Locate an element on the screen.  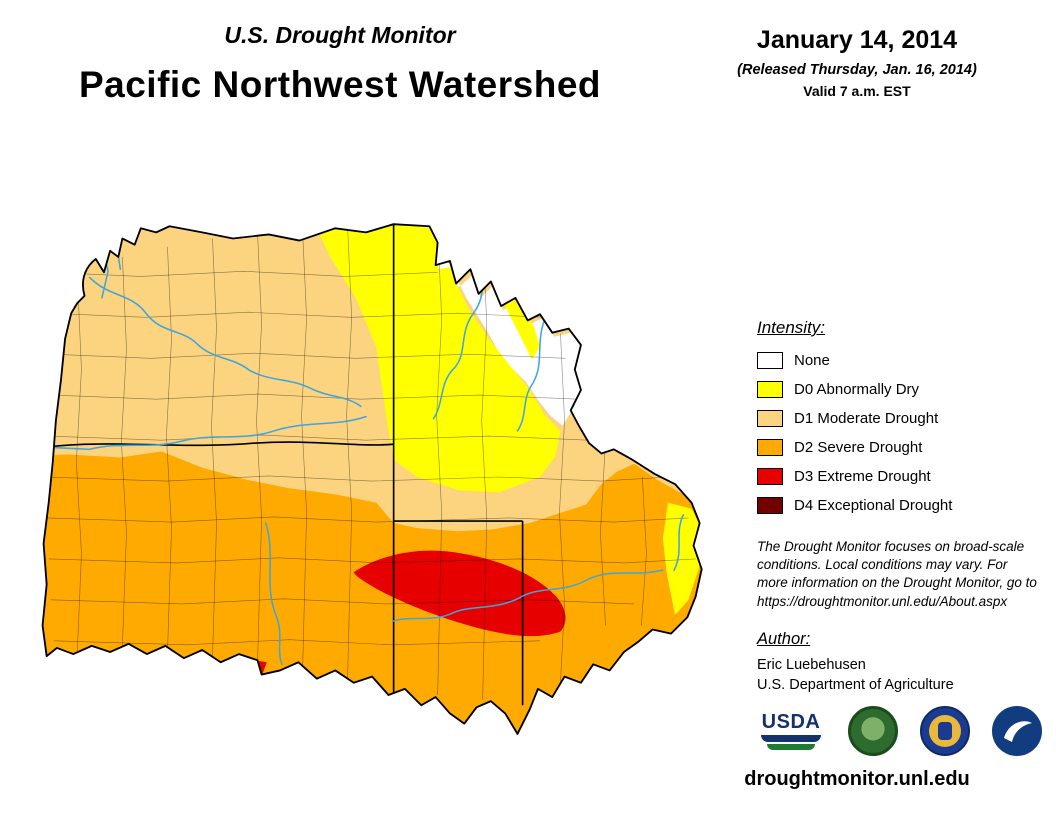
legend-item-d0: D0 Abnormally Dry is located at coordinates (854, 389).